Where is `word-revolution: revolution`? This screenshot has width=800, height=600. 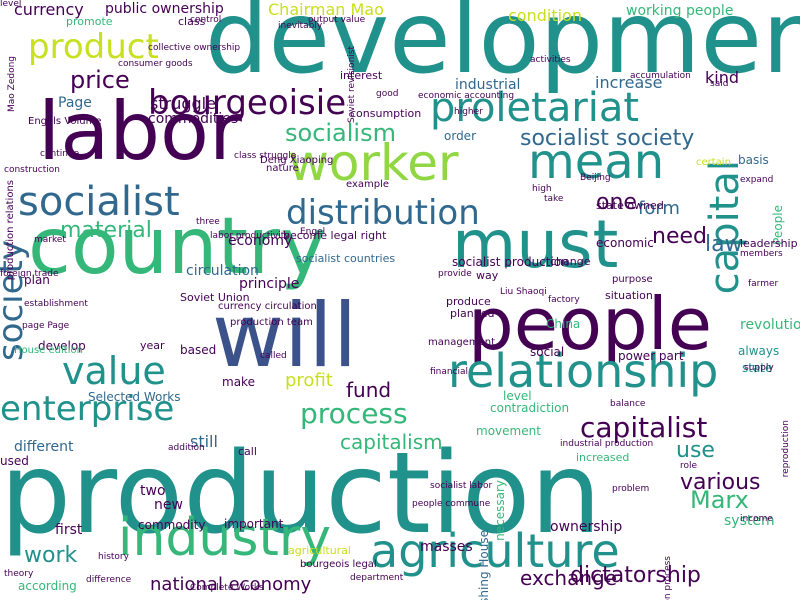
word-revolution: revolution is located at coordinates (770, 325).